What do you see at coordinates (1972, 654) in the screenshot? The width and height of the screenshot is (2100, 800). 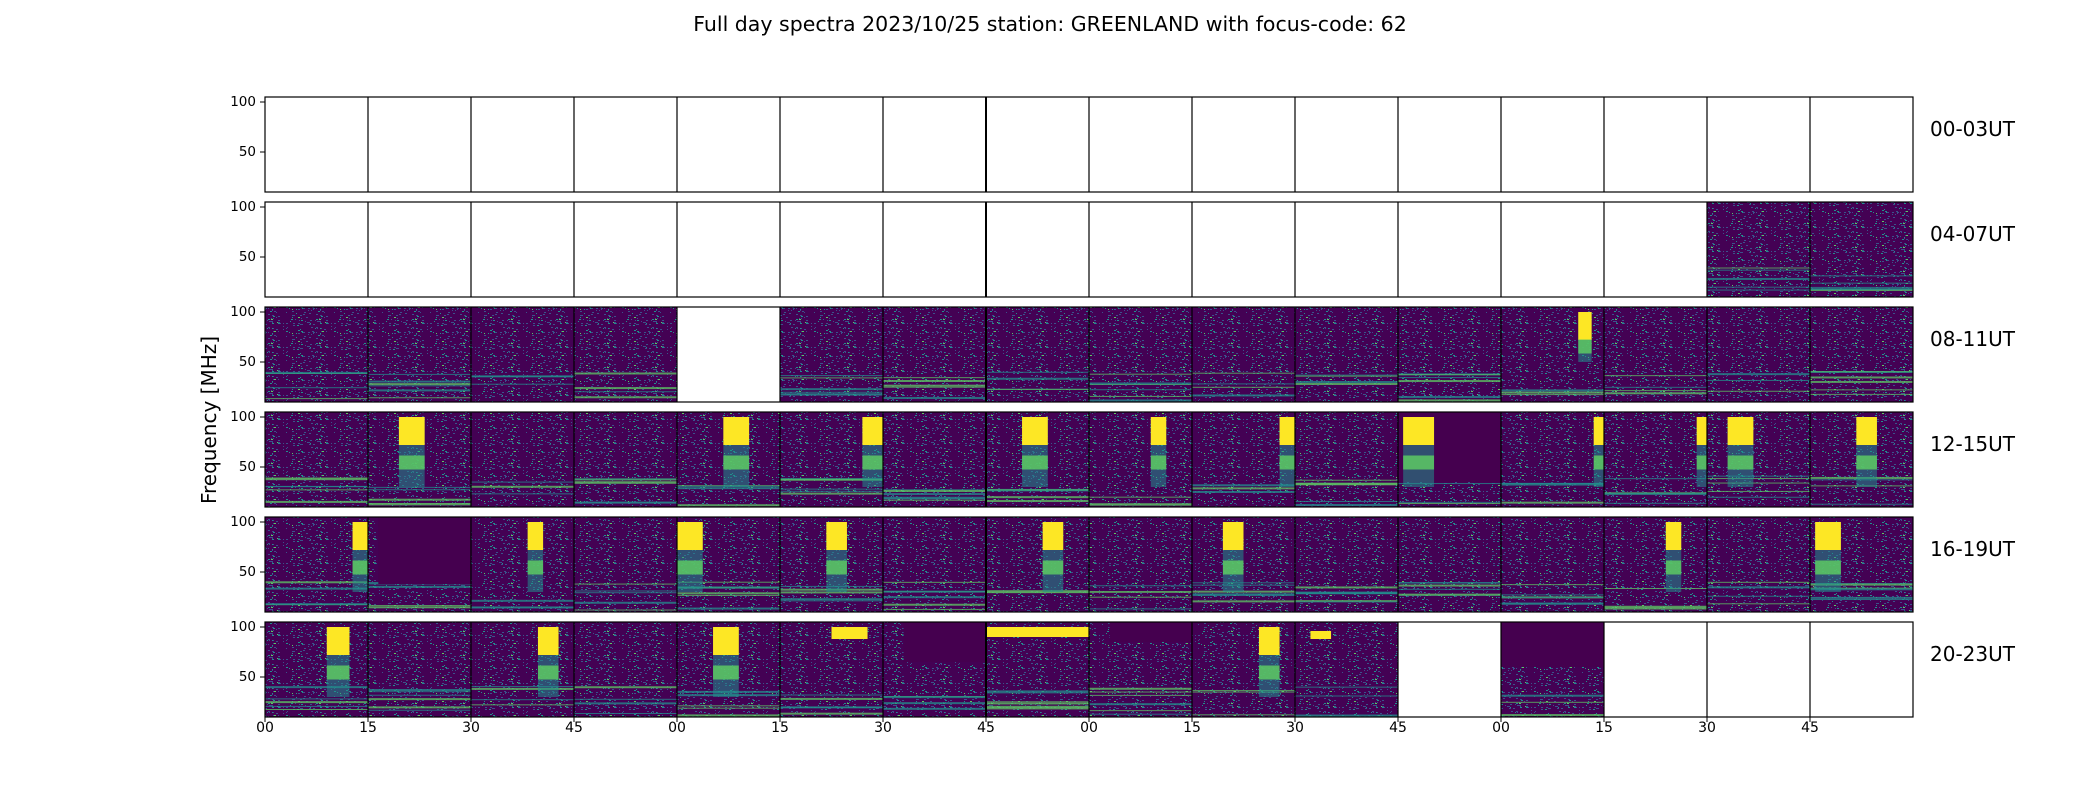 I see `row-time-label: 20-23UT` at bounding box center [1972, 654].